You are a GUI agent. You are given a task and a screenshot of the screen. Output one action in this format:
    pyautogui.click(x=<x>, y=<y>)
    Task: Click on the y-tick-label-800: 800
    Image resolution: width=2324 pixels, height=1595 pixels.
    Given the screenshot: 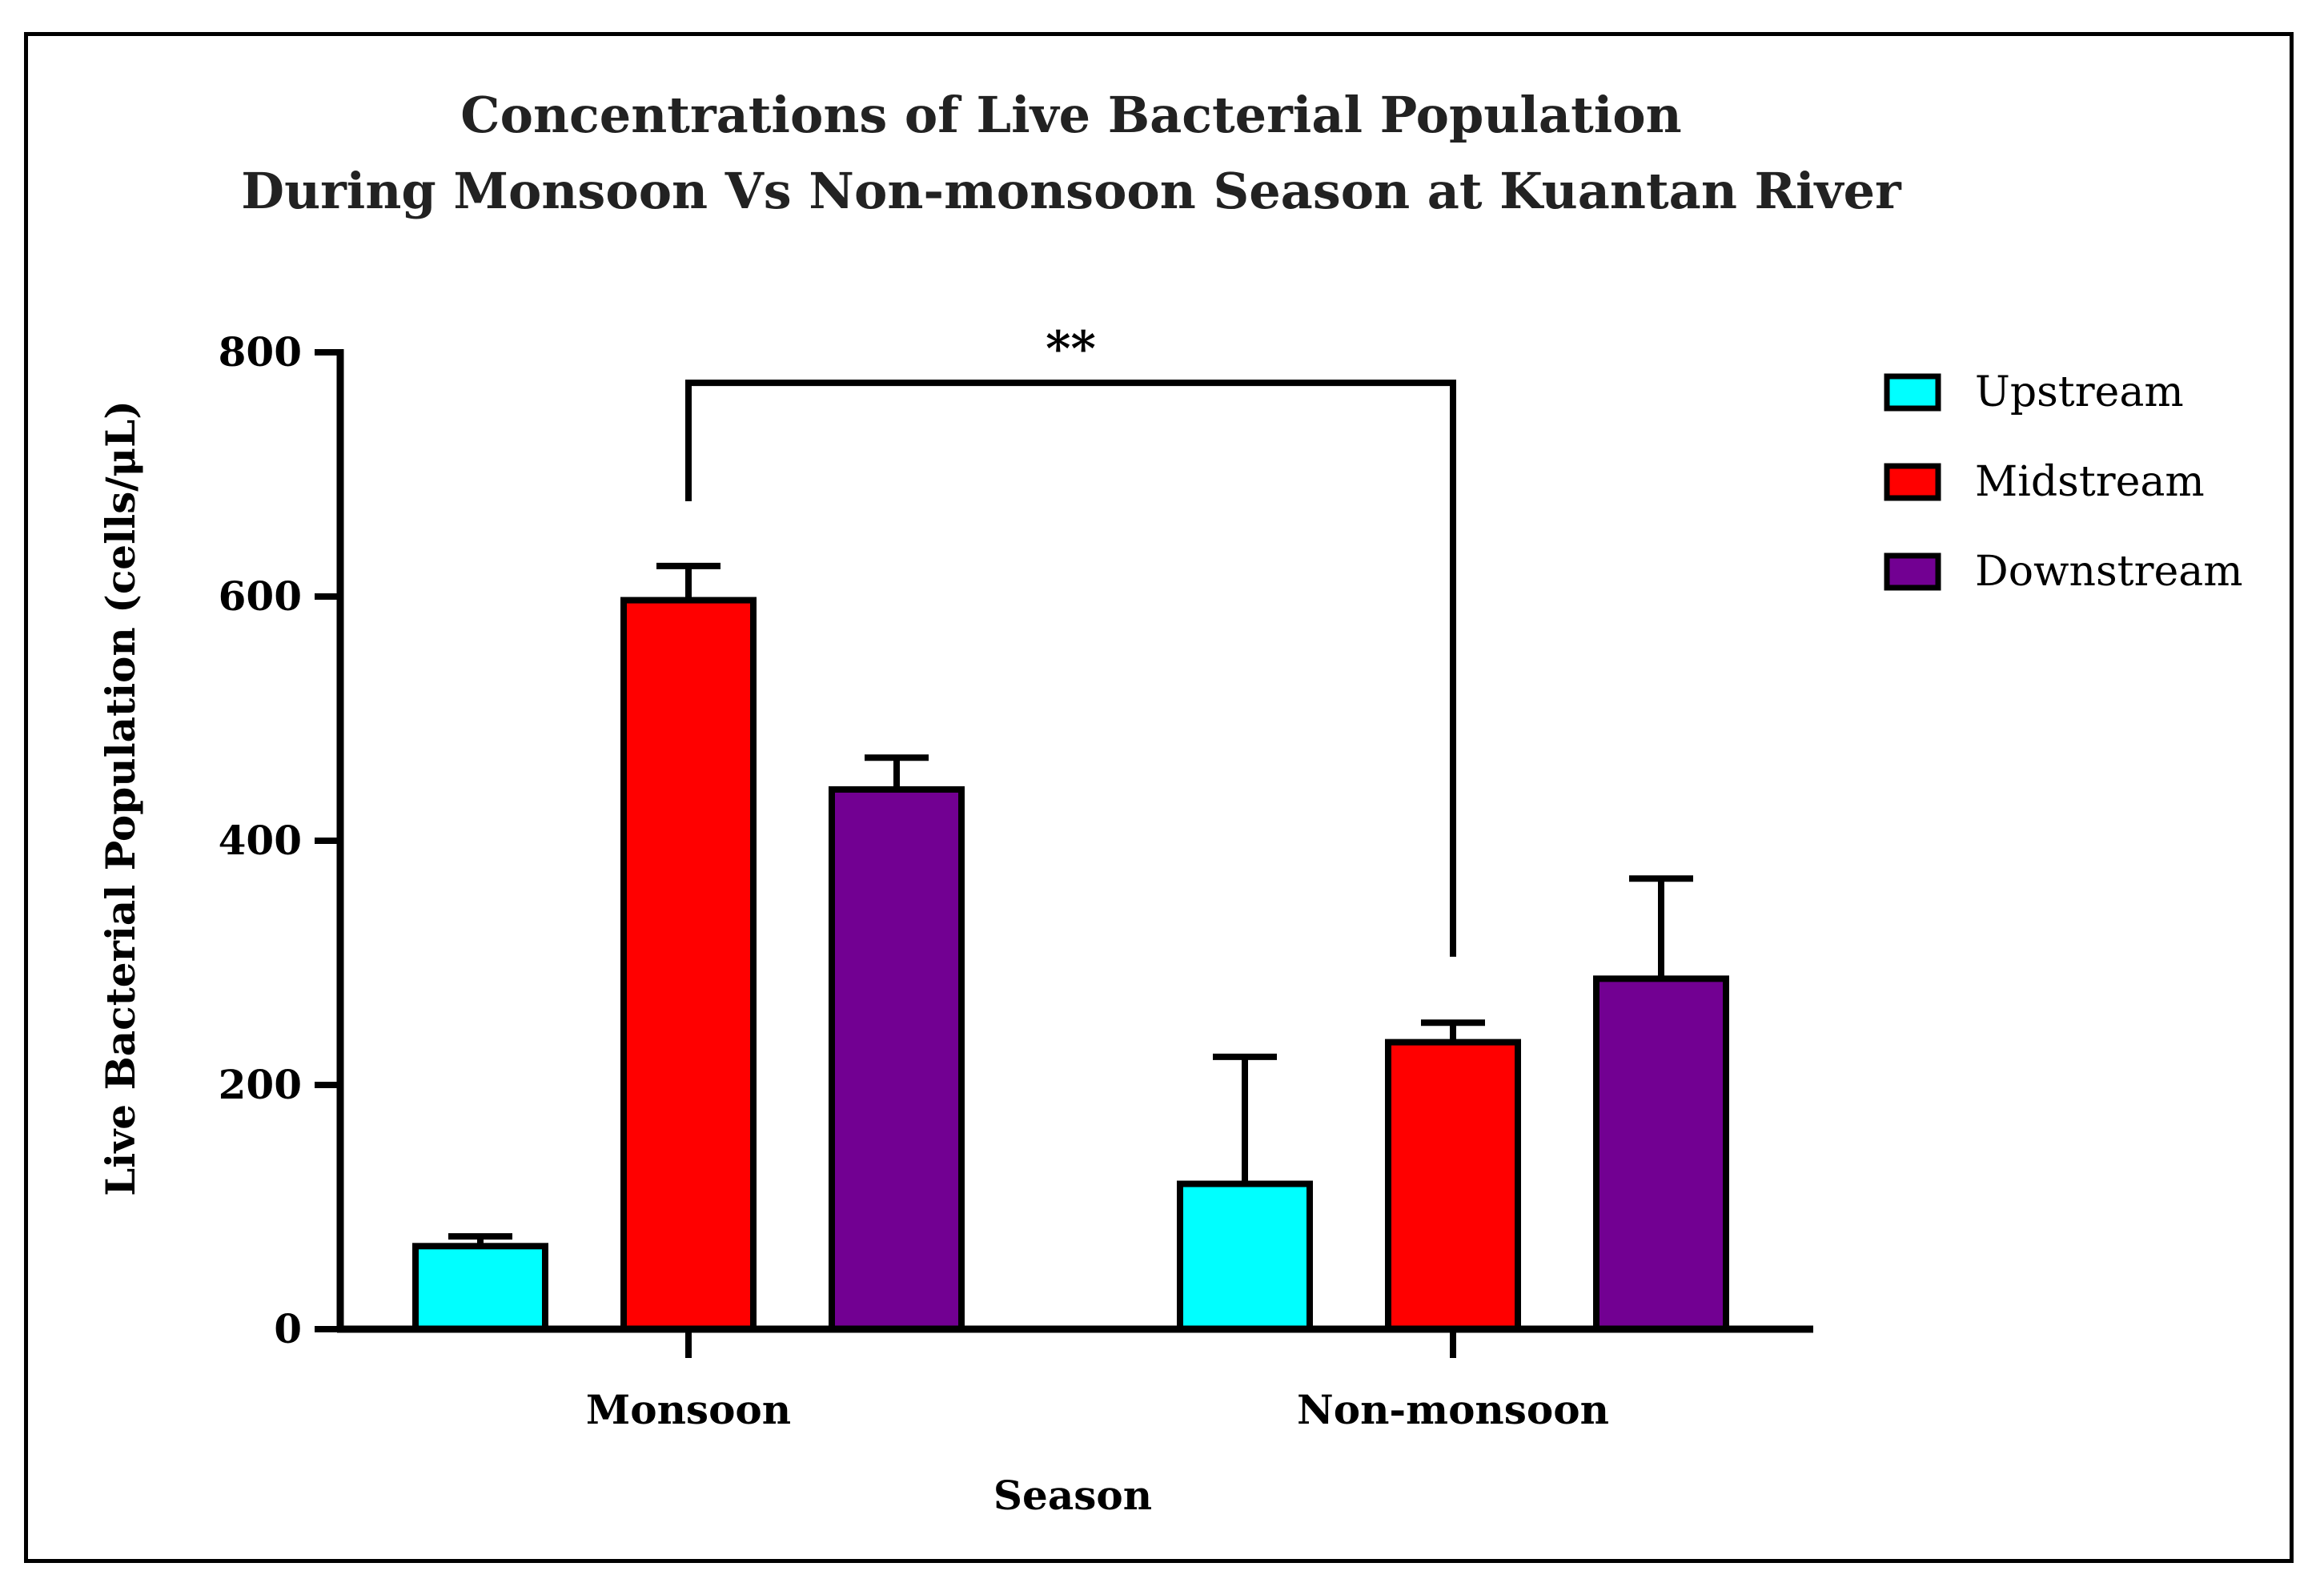 What is the action you would take?
    pyautogui.click(x=260, y=352)
    